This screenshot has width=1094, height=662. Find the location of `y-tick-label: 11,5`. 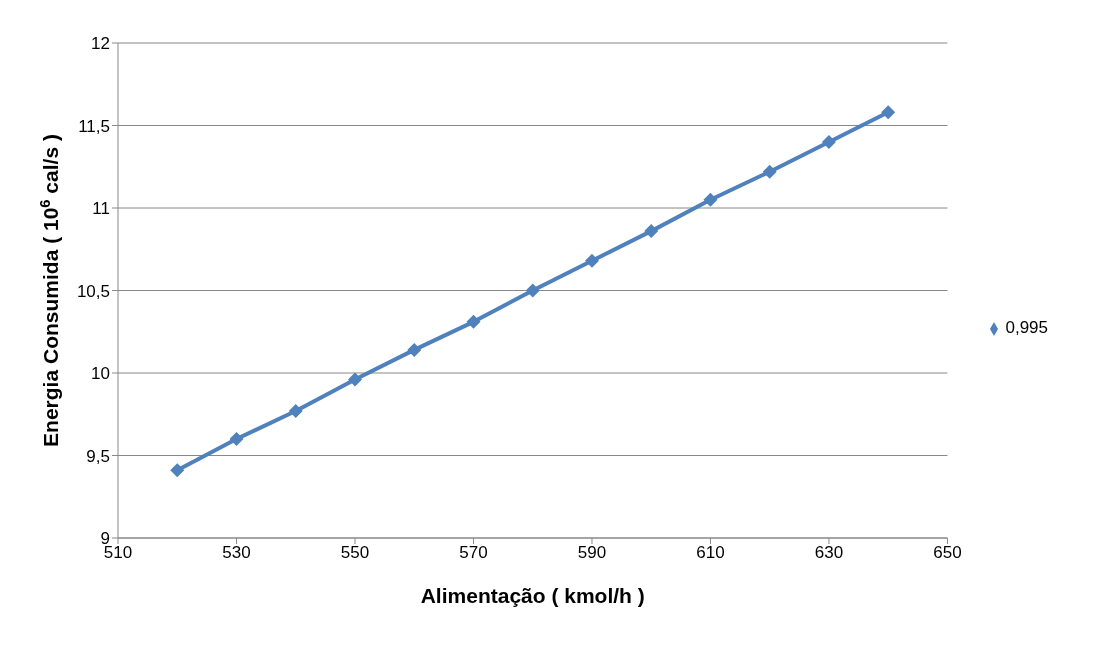

y-tick-label: 11,5 is located at coordinates (94, 126).